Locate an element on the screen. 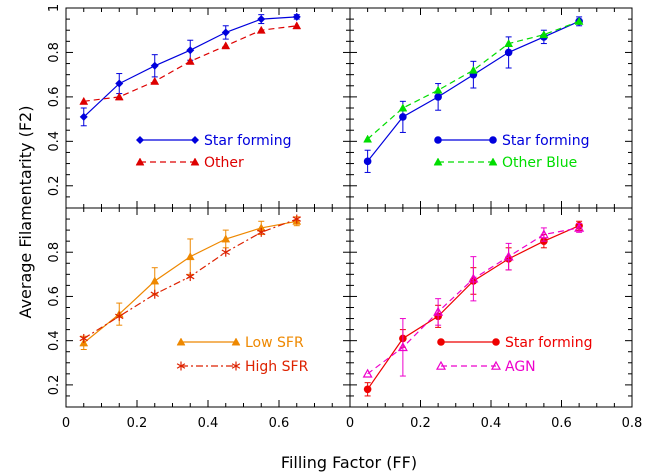  legend-entry-low-sfr: Low SFR is located at coordinates (240, 343).